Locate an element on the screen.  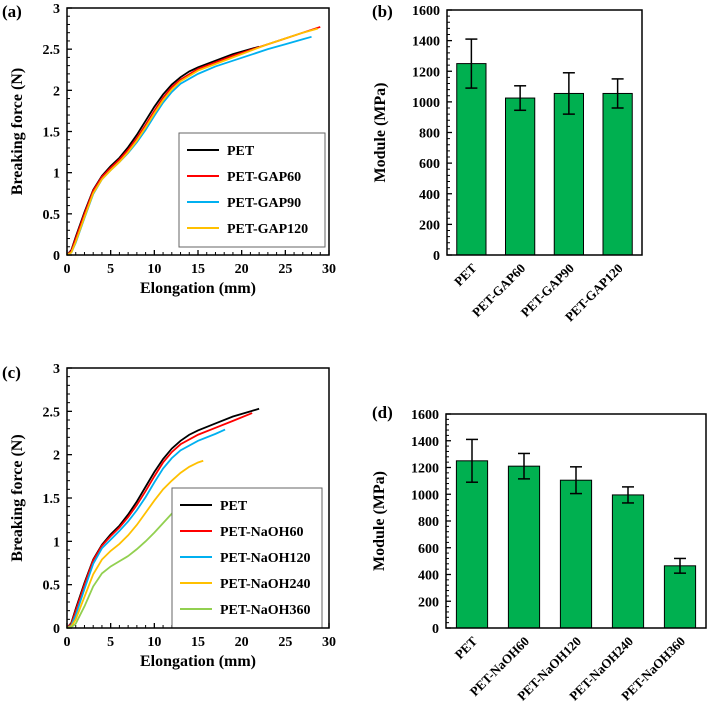
bar-pet-naoh120 is located at coordinates (576, 554).